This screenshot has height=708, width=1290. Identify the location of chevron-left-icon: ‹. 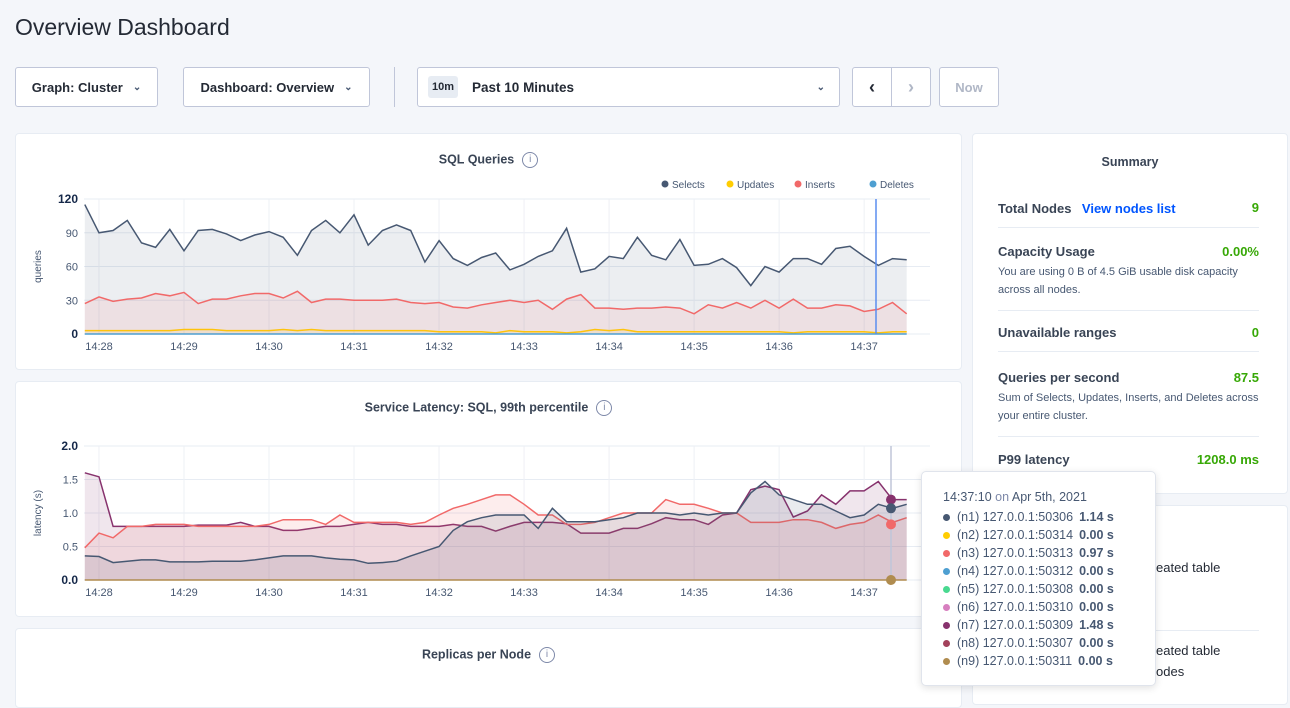
(872, 86).